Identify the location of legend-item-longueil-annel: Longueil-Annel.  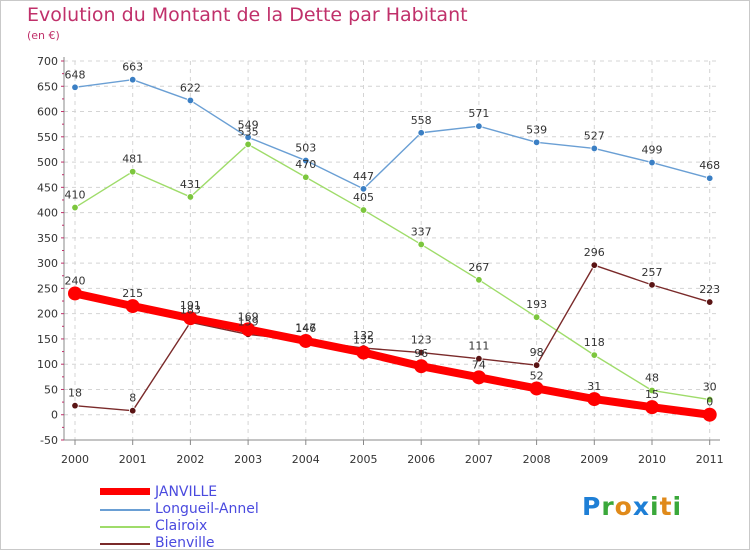
(230, 509).